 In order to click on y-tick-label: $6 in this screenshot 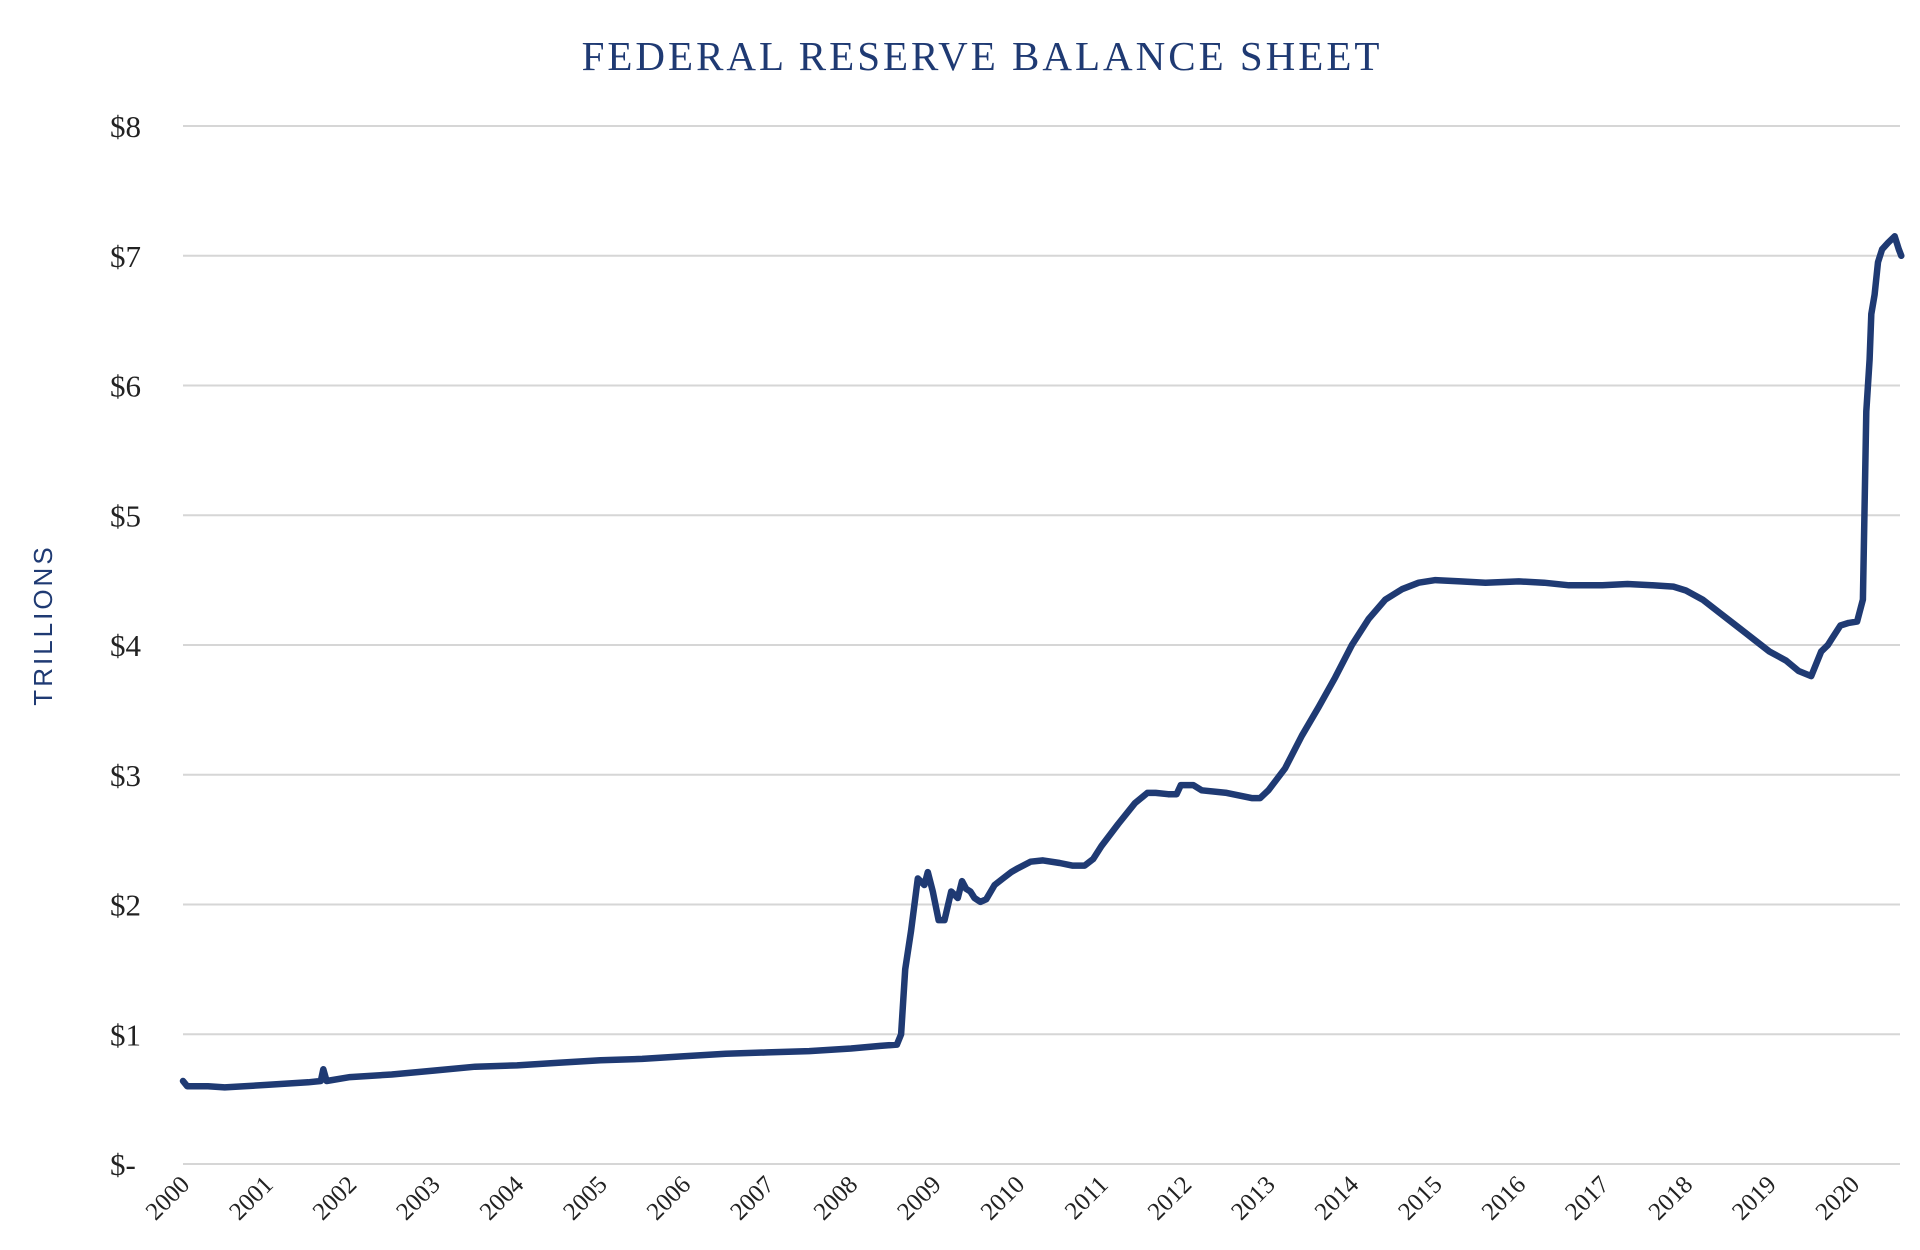, I will do `click(125, 386)`.